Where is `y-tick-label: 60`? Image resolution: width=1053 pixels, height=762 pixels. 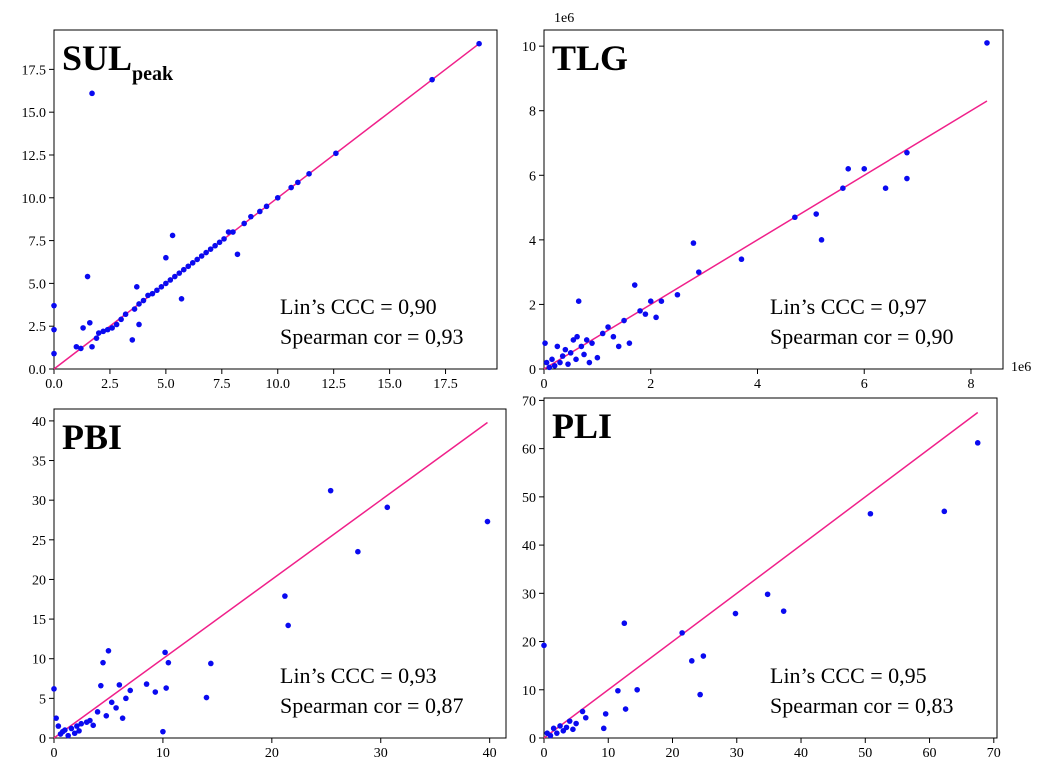
y-tick-label: 60 is located at coordinates (529, 450).